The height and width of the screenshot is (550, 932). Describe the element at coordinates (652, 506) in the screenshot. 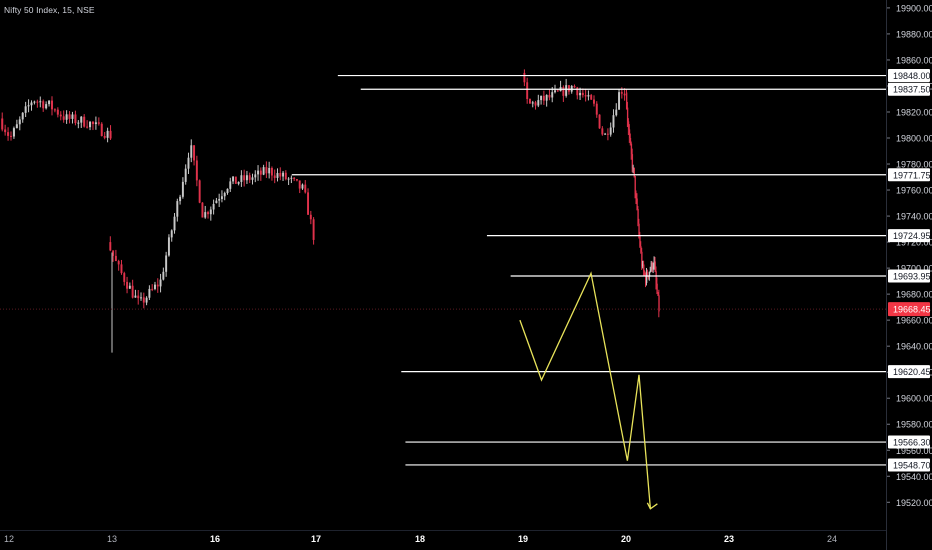

I see `projection-arrowhead` at that location.